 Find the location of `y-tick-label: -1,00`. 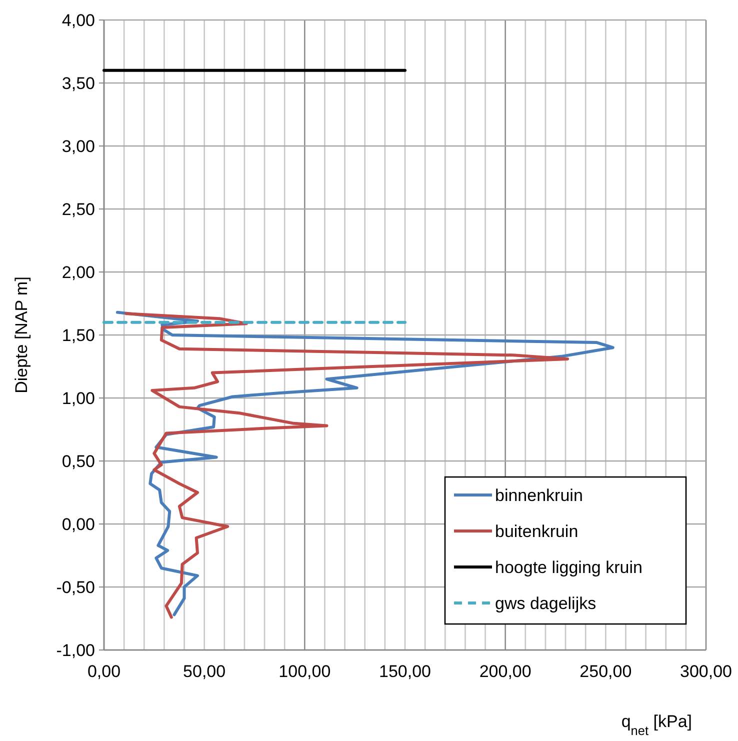

y-tick-label: -1,00 is located at coordinates (75, 650).